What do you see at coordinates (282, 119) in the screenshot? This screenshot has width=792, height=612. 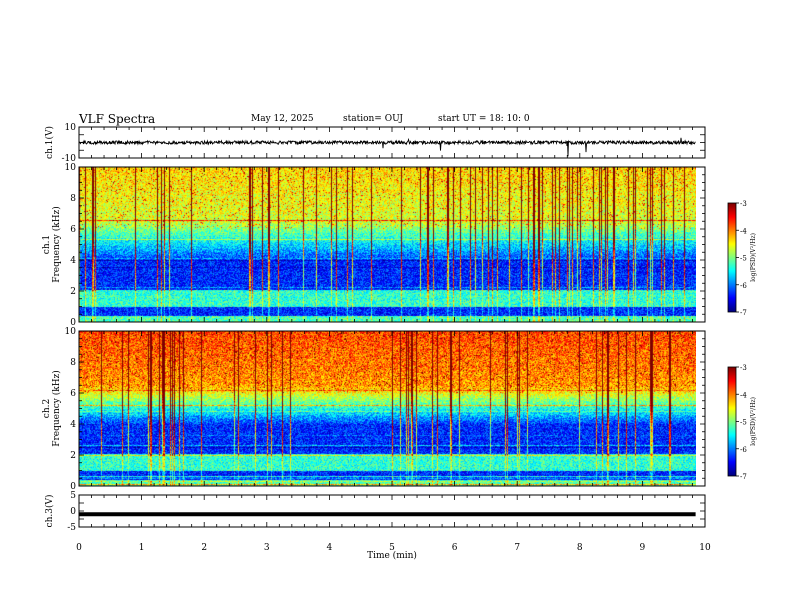 I see `date-label: May 12, 2025` at bounding box center [282, 119].